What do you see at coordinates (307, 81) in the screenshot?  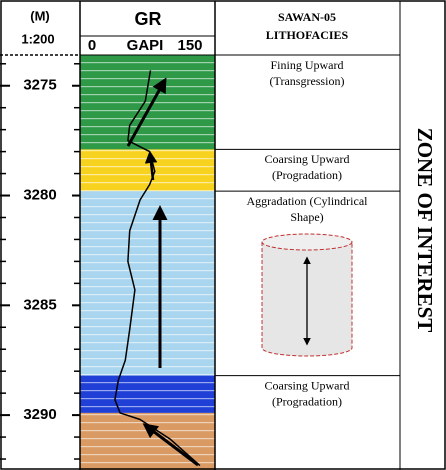 I see `facies-label: (Transgression)` at bounding box center [307, 81].